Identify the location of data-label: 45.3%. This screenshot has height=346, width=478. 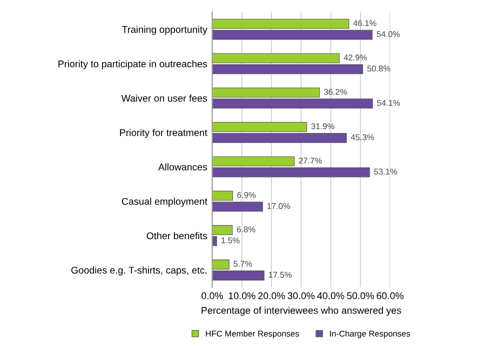
(362, 137).